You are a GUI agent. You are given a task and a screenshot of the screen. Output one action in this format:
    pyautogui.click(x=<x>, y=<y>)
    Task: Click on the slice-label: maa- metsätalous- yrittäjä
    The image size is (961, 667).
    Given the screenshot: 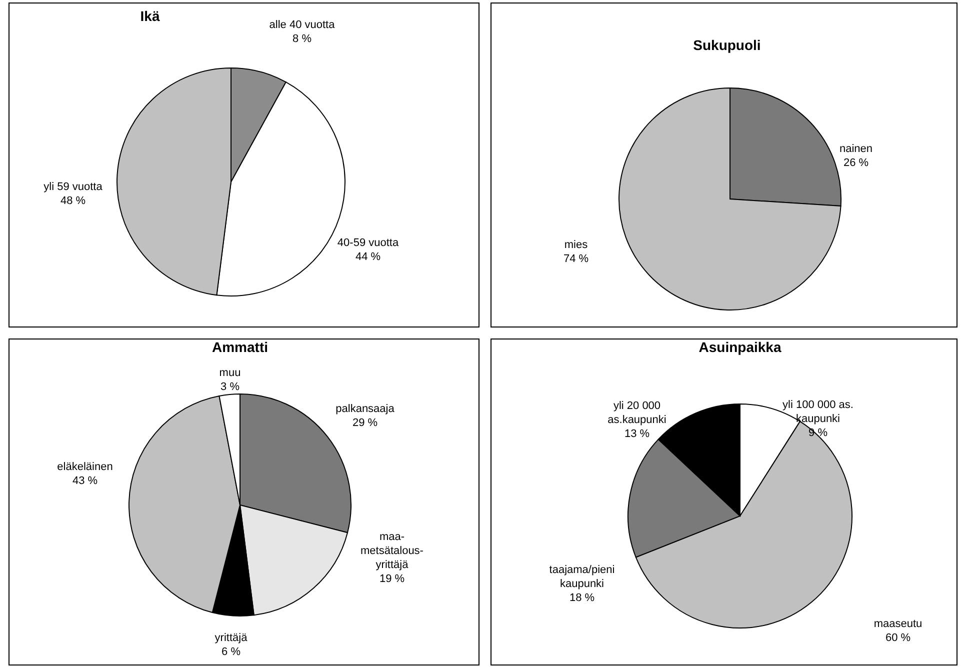 What is the action you would take?
    pyautogui.click(x=392, y=551)
    